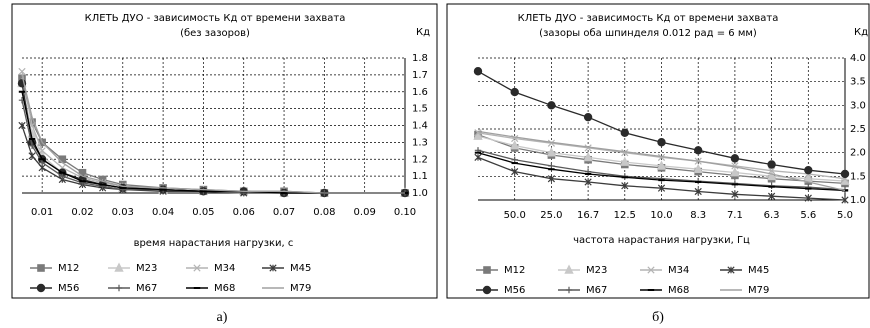 Image resolution: width=870 pixels, height=328 pixels. Describe the element at coordinates (146, 268) in the screenshot. I see `legend-label: M23` at that location.